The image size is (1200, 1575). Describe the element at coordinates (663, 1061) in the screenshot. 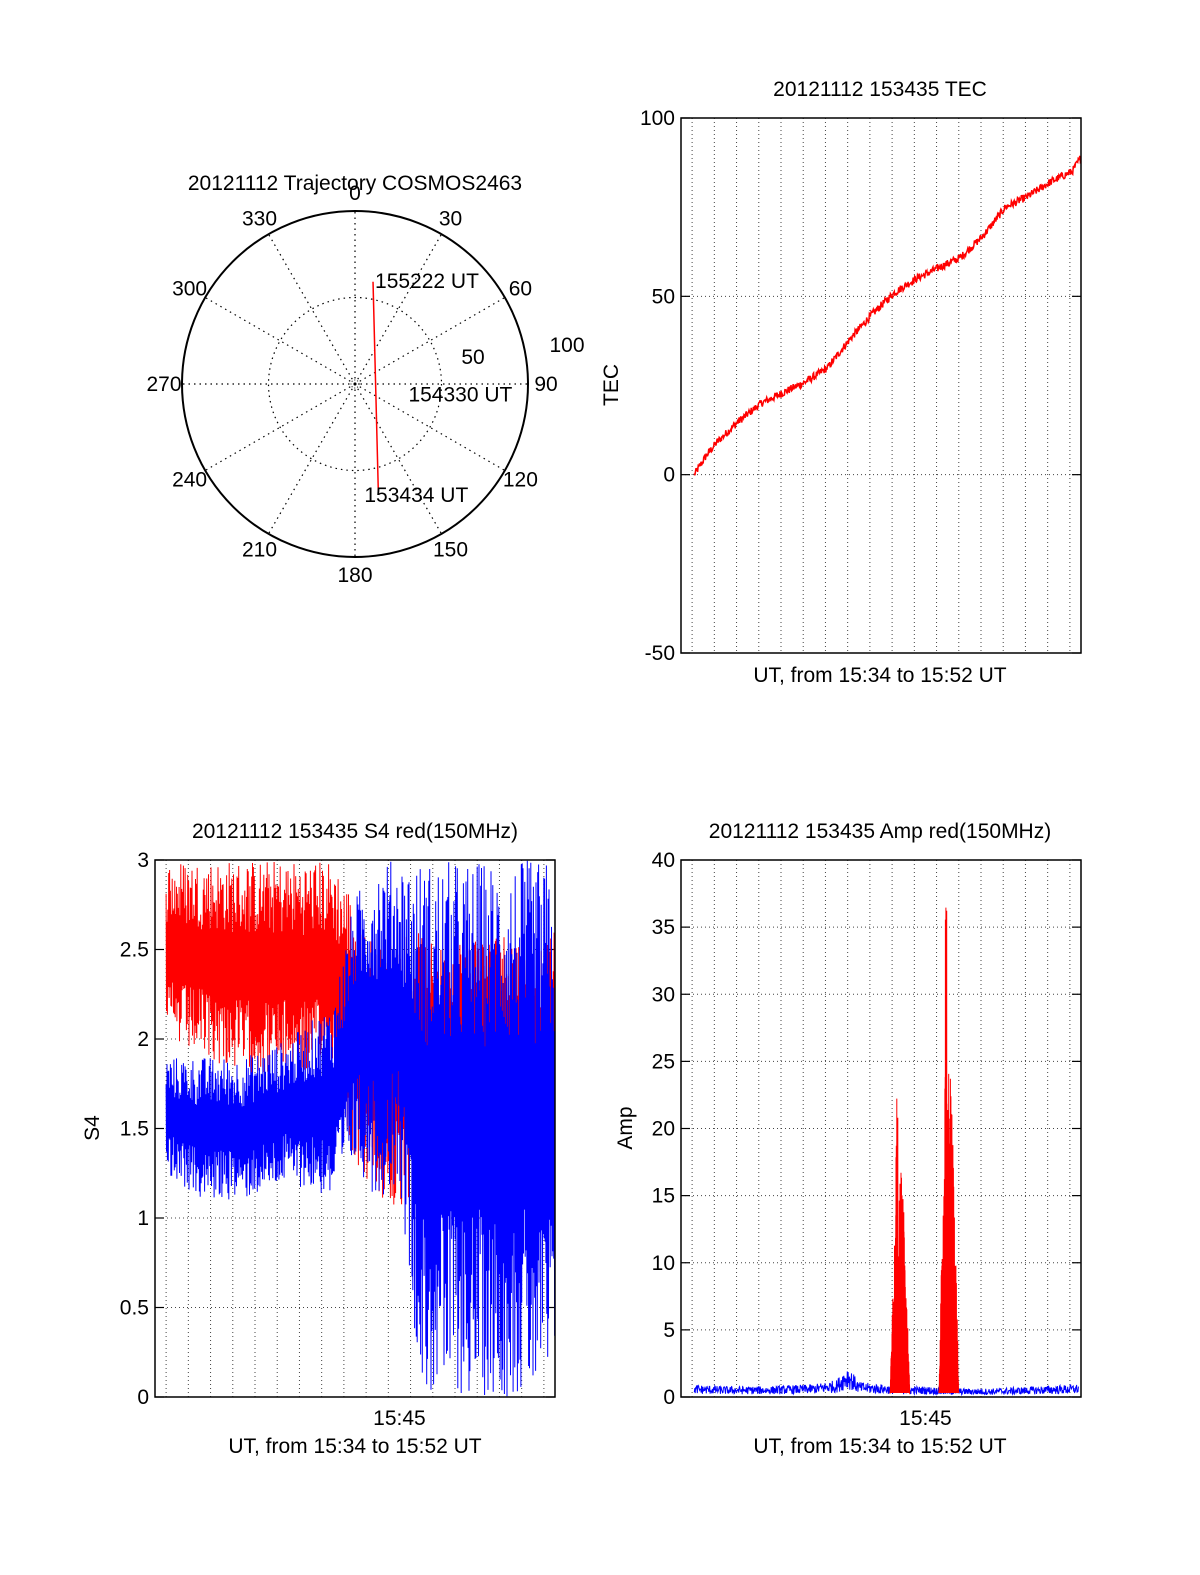

I see `y-tick-label: 25` at that location.